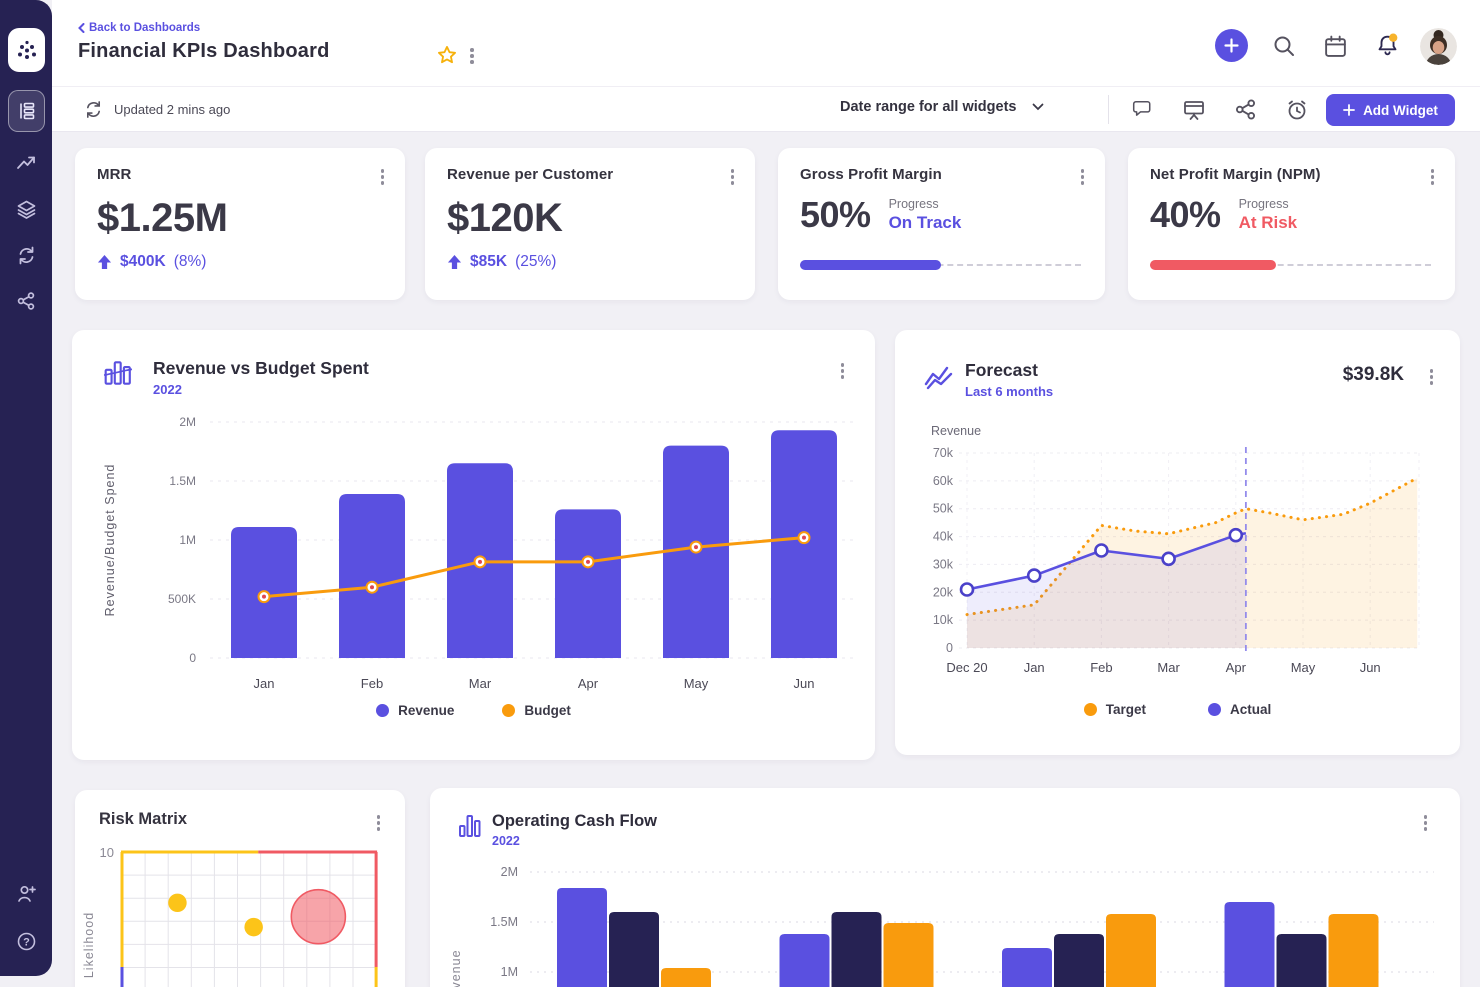 The image size is (1480, 987). Describe the element at coordinates (925, 222) in the screenshot. I see `progress-status: On Track` at that location.